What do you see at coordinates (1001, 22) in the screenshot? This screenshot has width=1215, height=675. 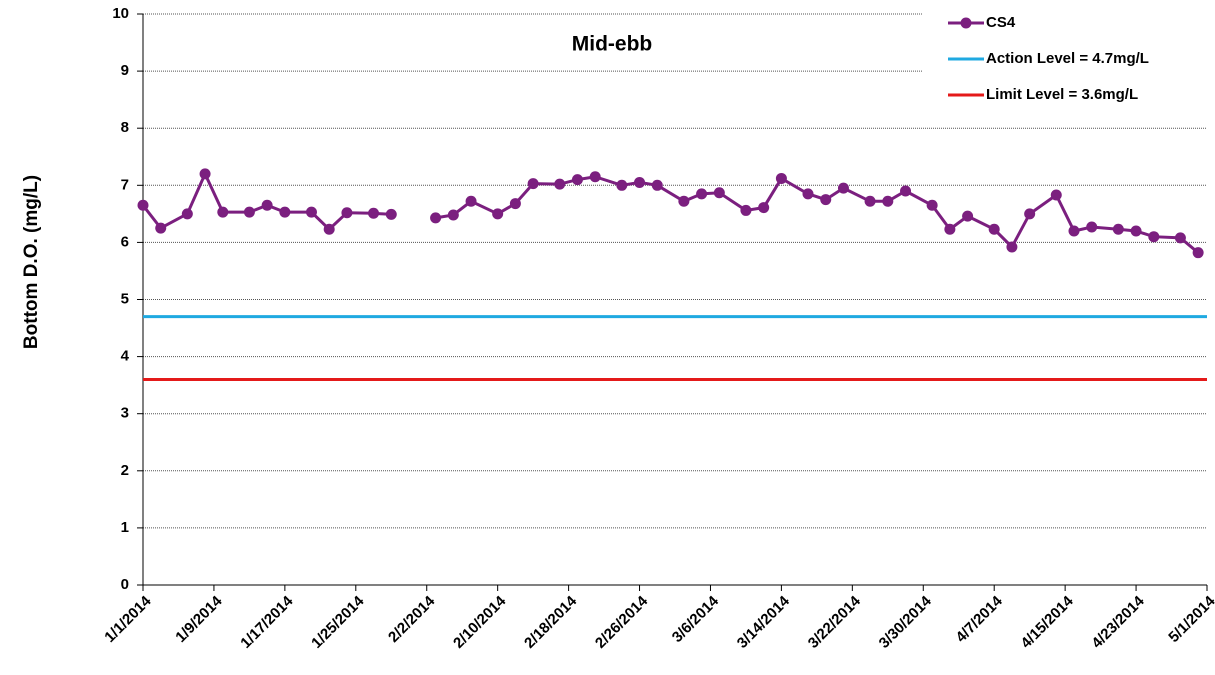 I see `legend-label: CS4` at bounding box center [1001, 22].